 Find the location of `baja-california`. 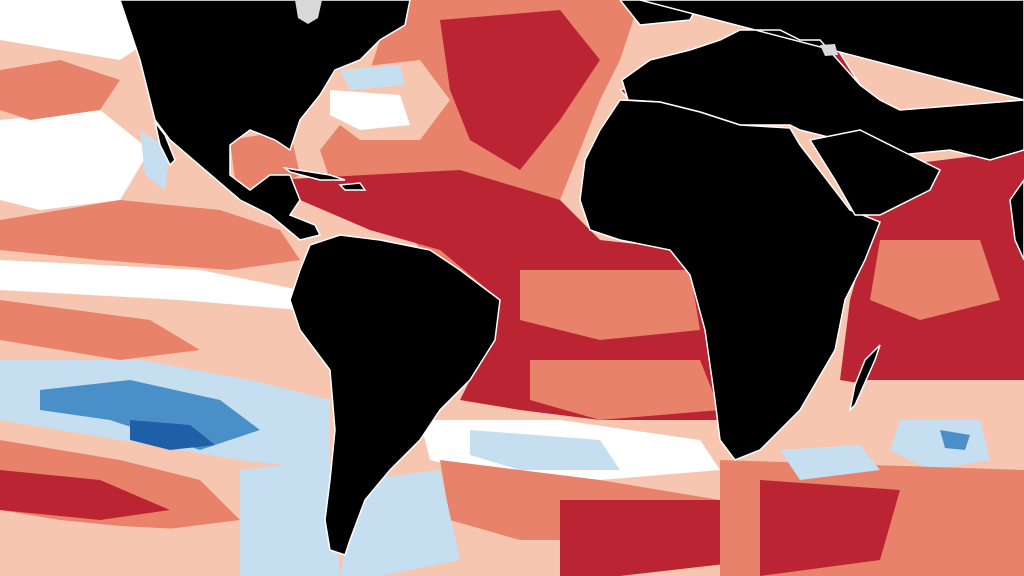

baja-california is located at coordinates (165, 144).